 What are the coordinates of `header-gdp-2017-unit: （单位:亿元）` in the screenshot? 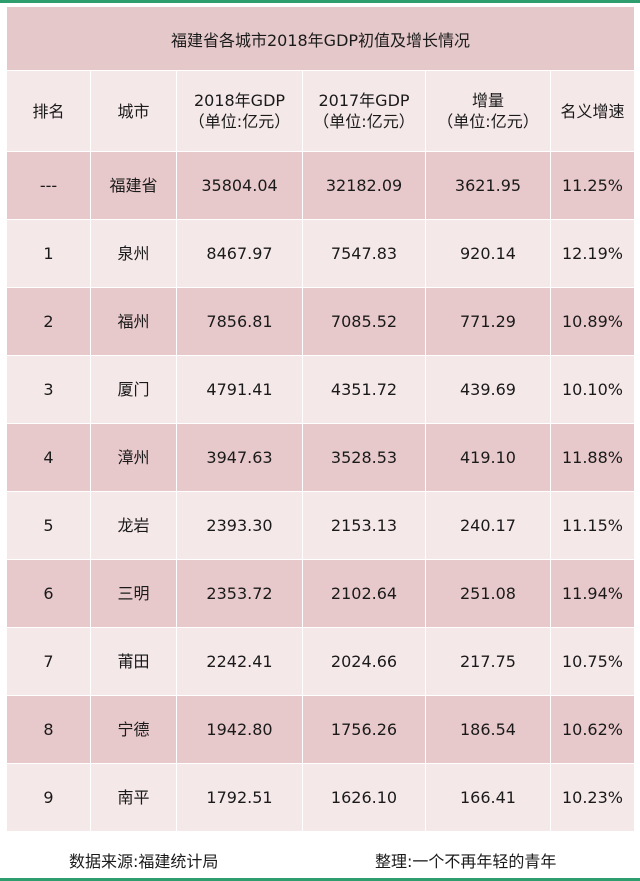 It's located at (364, 121).